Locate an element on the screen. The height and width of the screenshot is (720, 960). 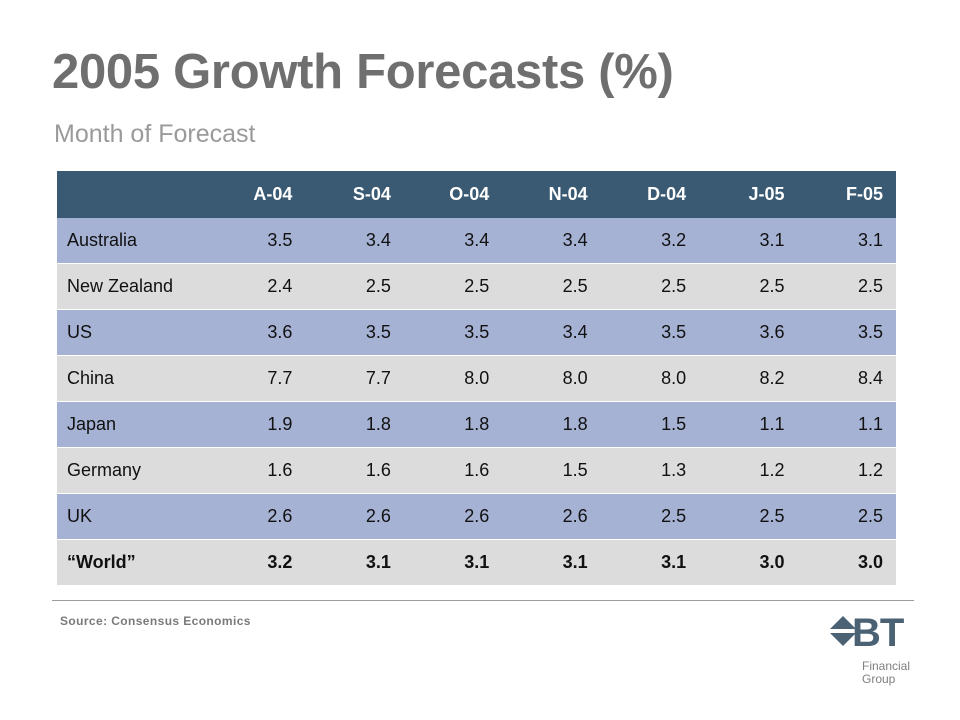
table-row: “World” 3.2 3.1 3.1 3.1 3.1 3.0 3.0 is located at coordinates (476, 562).